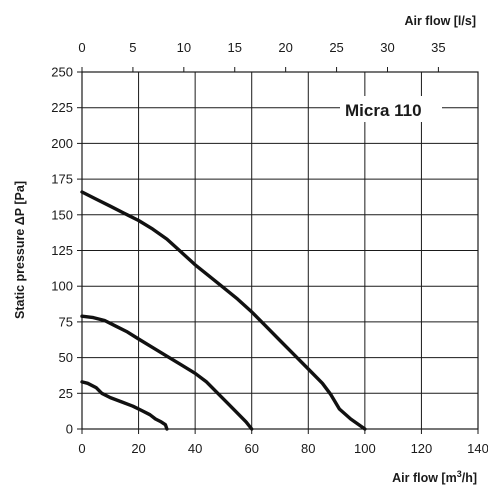 This screenshot has width=488, height=488. What do you see at coordinates (422, 448) in the screenshot?
I see `x-tick-label-bottom: 120` at bounding box center [422, 448].